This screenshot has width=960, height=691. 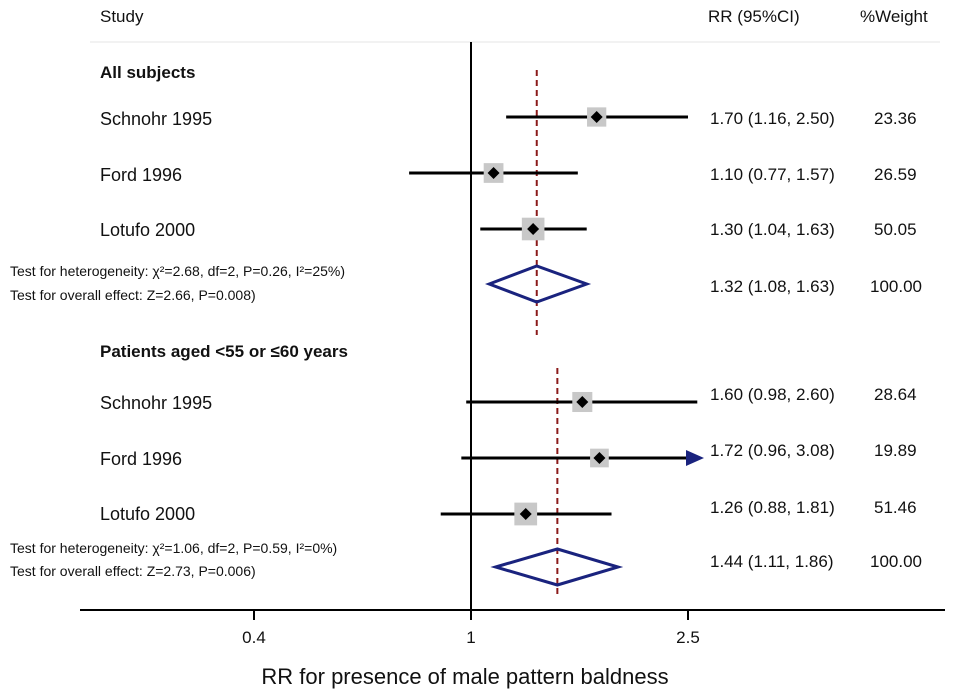 I want to click on weight-text: 19.89, so click(x=895, y=450).